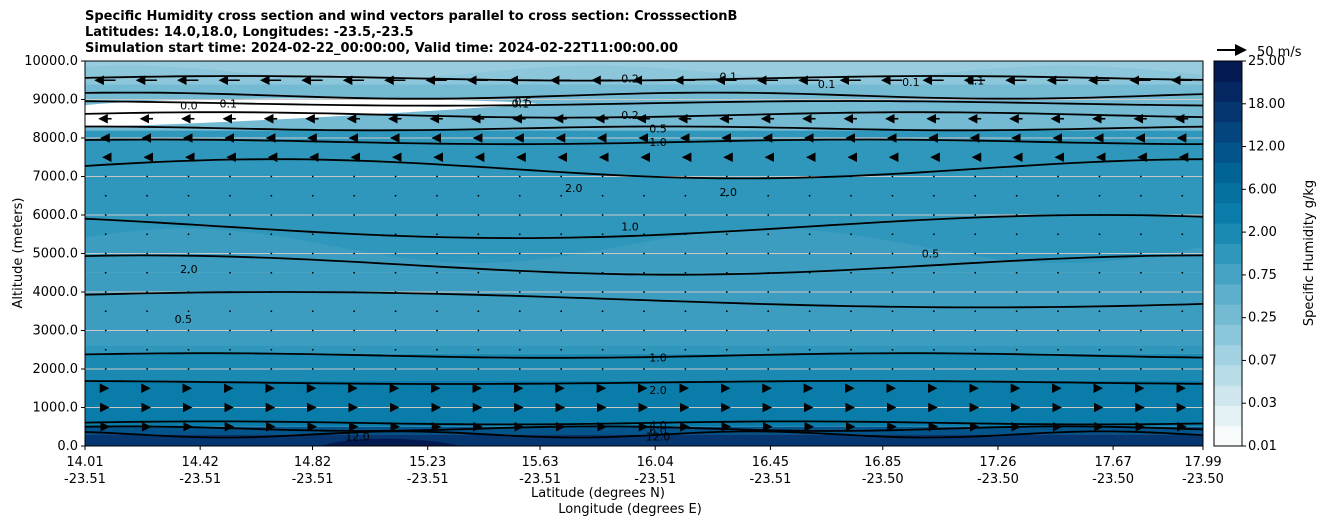 The image size is (1326, 526). Describe the element at coordinates (427, 462) in the screenshot. I see `x-tick-label-latitude: 15.23` at that location.